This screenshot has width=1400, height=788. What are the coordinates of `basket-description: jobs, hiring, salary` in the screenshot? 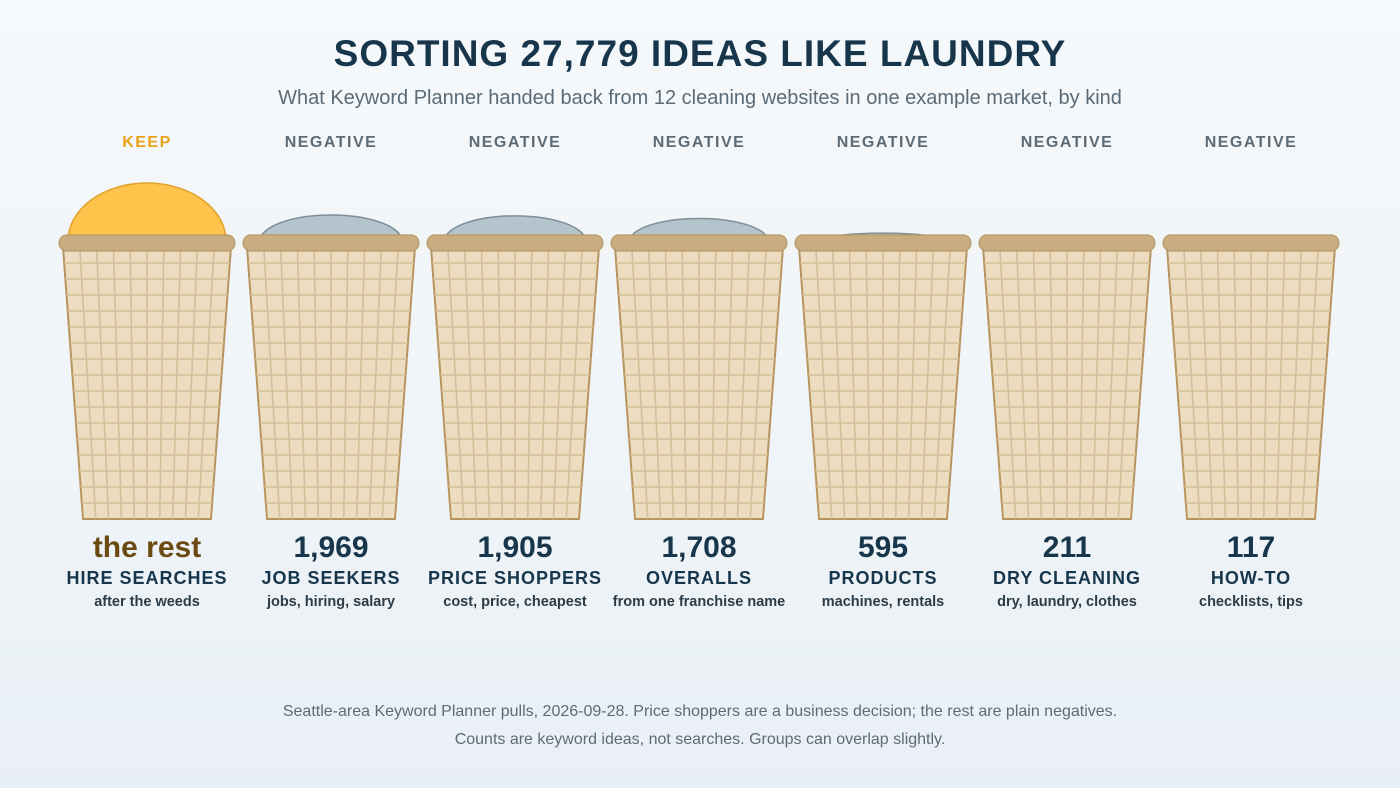 It's located at (331, 602).